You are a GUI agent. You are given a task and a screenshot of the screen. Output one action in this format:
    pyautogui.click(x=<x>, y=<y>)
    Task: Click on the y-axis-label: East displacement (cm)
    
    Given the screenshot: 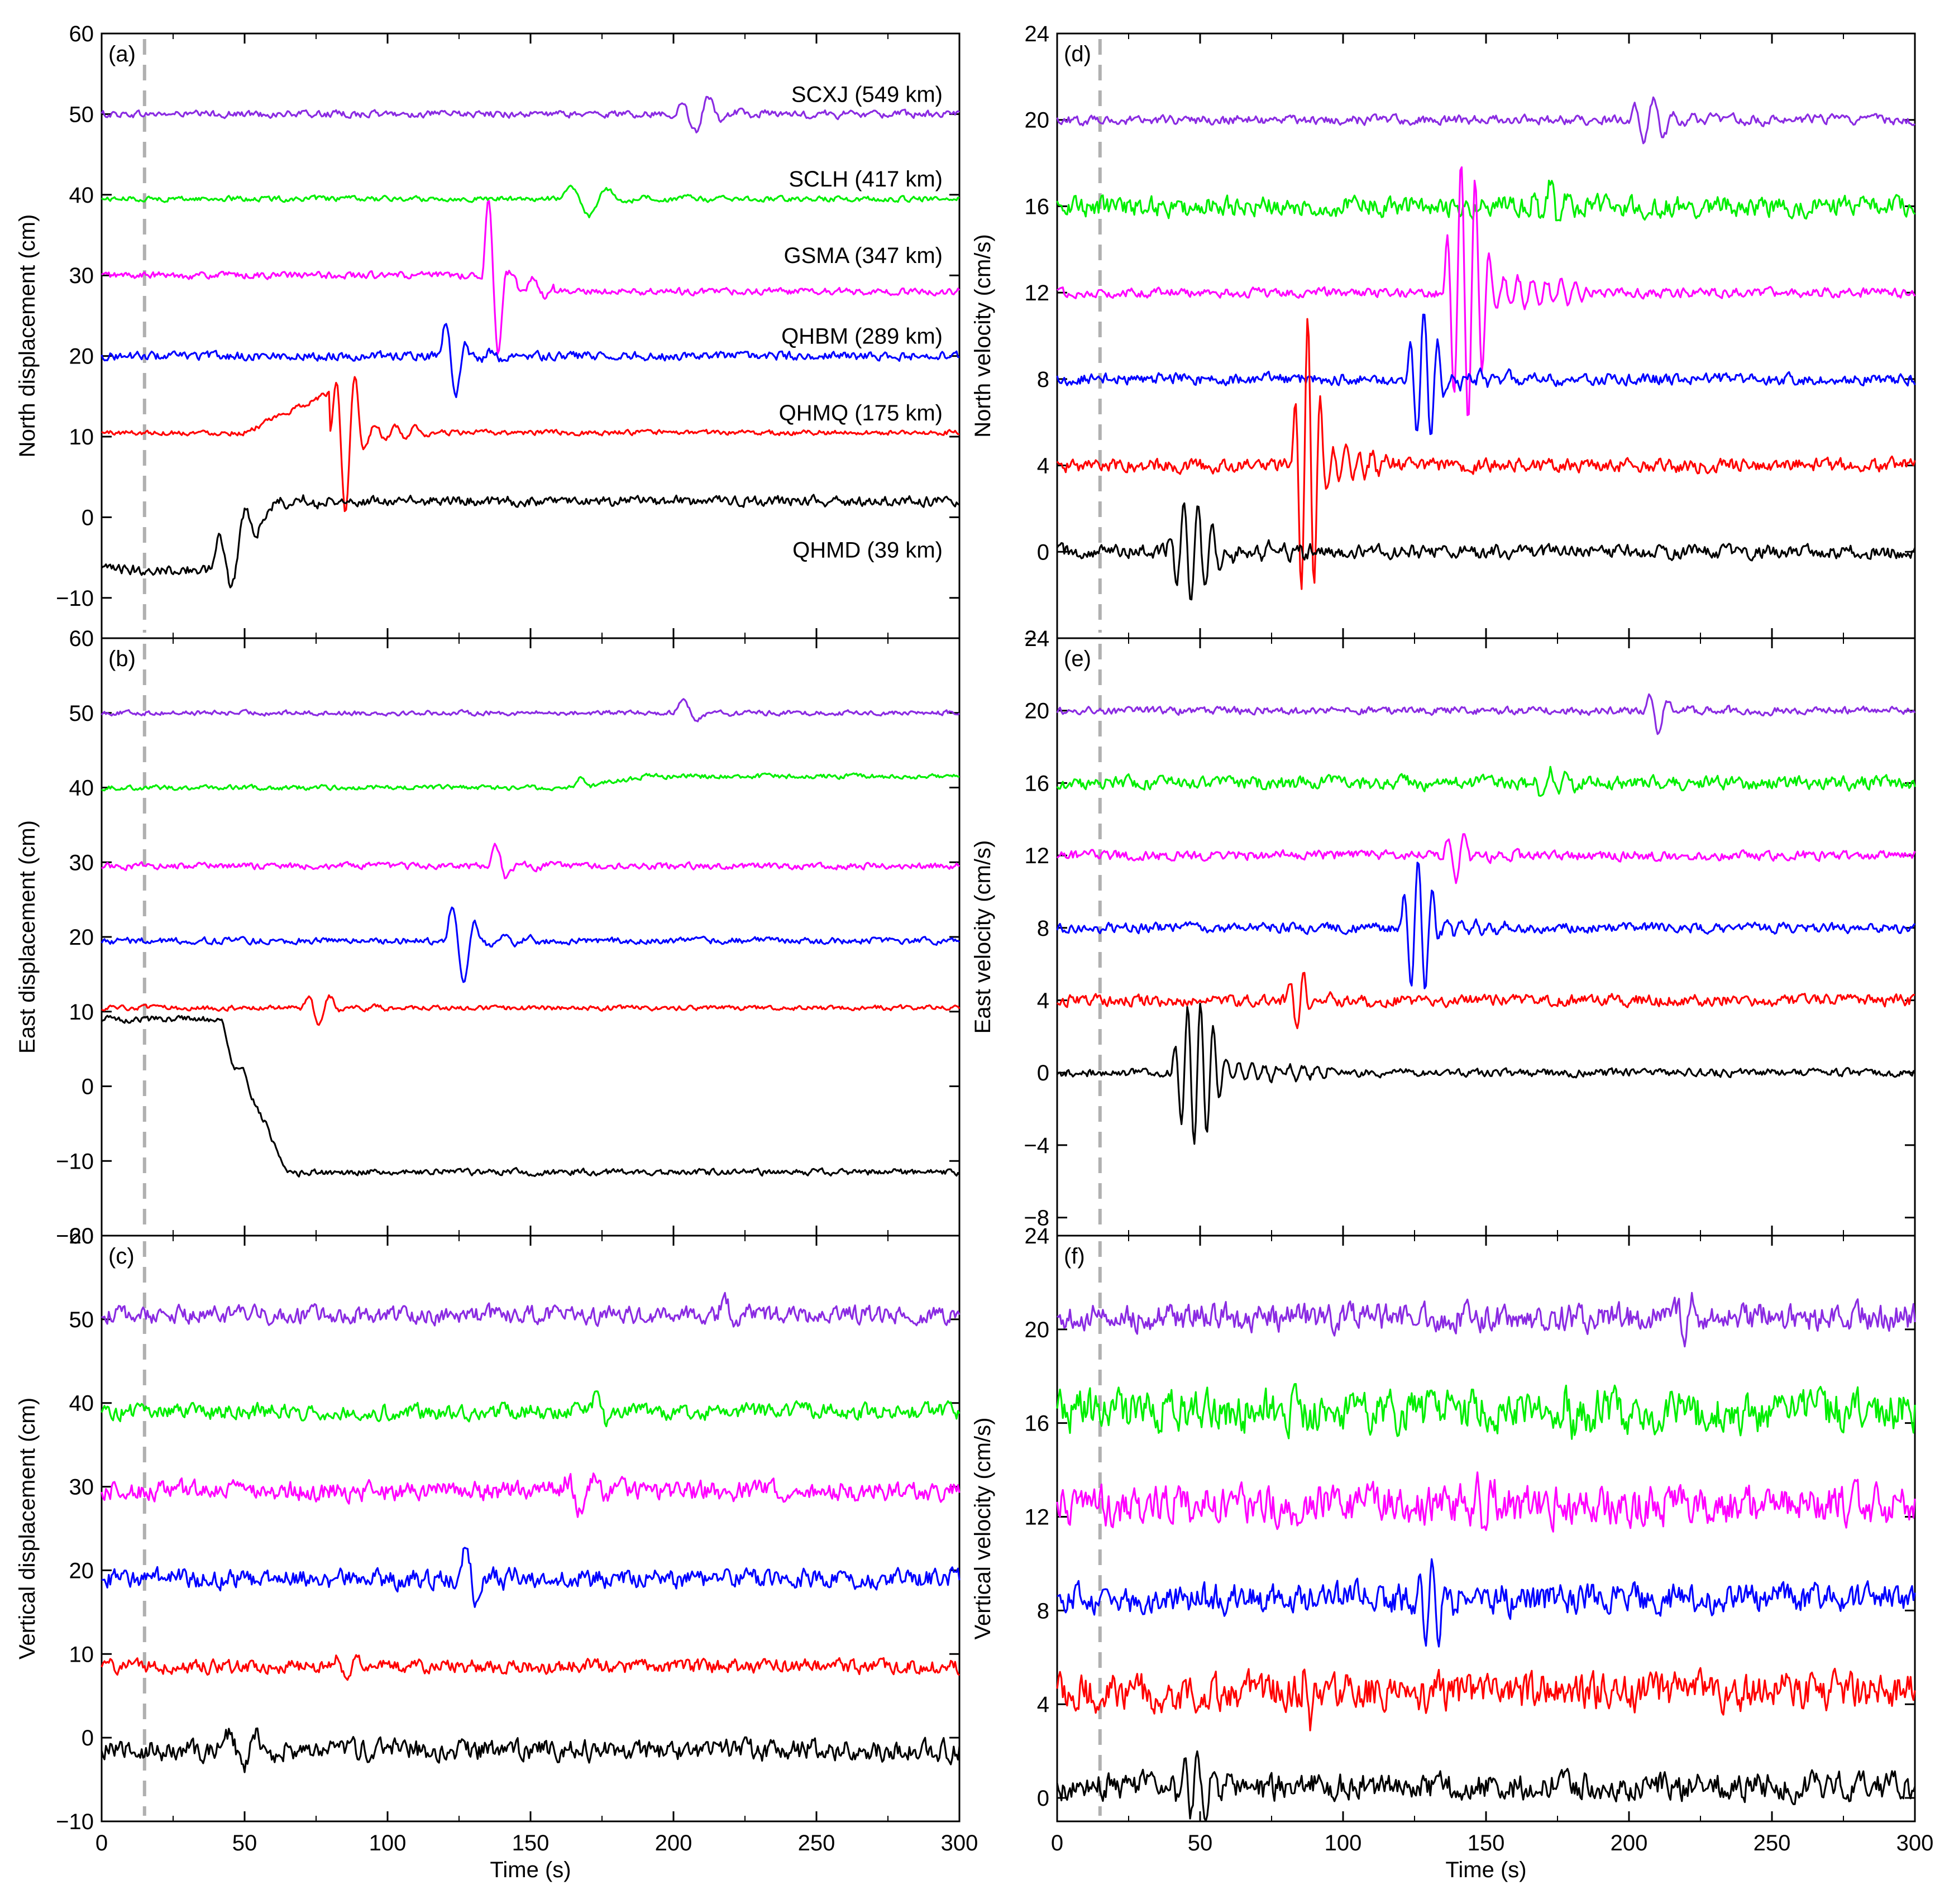 What is the action you would take?
    pyautogui.click(x=27, y=937)
    